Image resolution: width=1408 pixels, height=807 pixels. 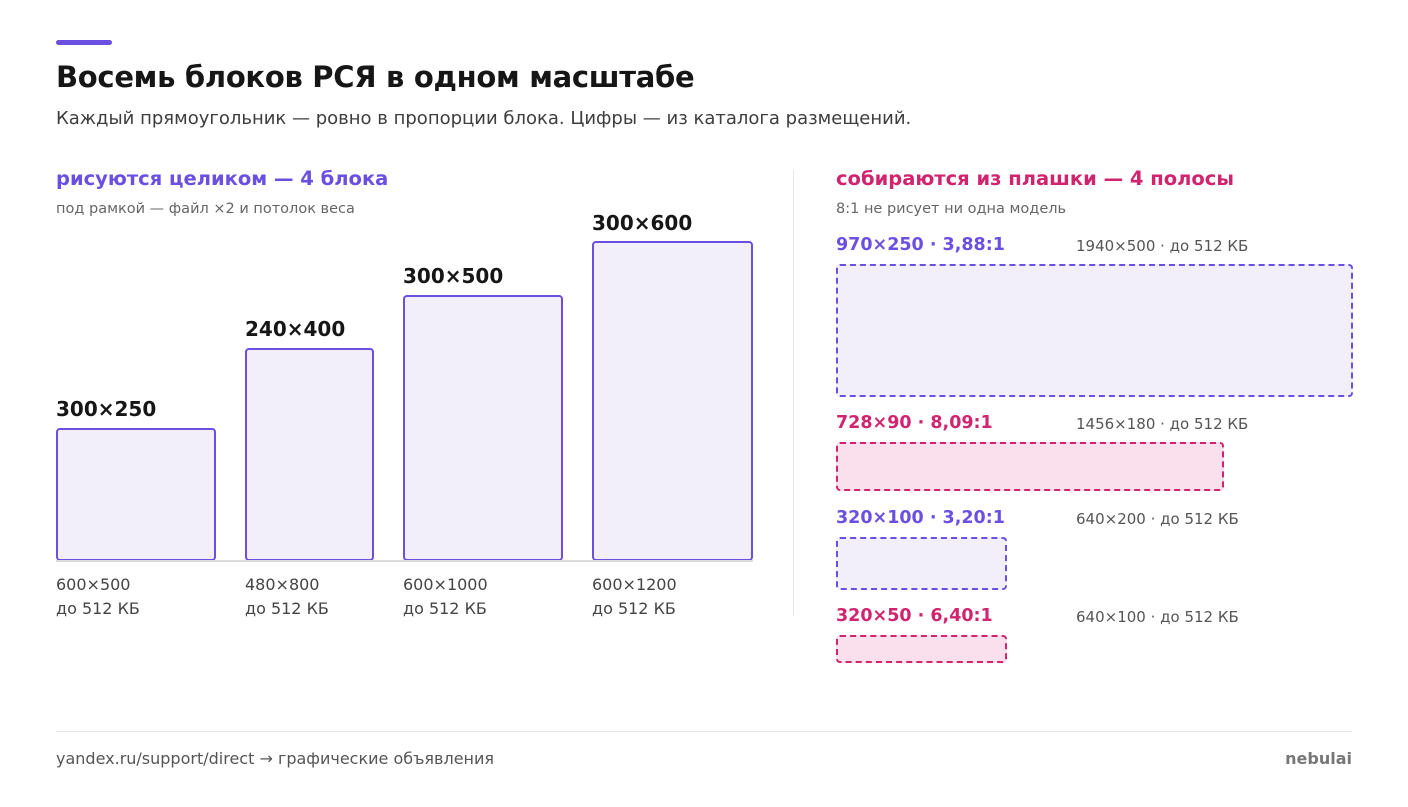 I want to click on block-300x500, so click(x=483, y=428).